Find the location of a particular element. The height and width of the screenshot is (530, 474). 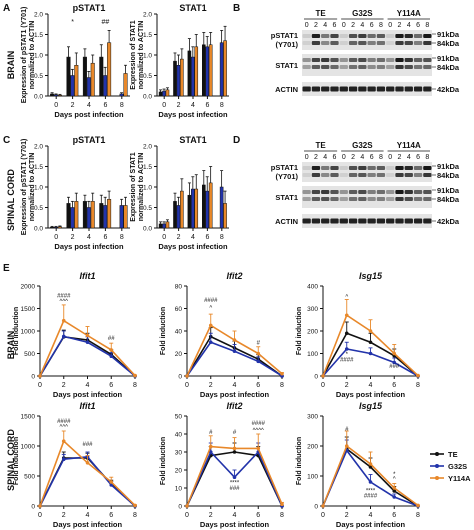

significance-label: ### is located at coordinates (87, 445).